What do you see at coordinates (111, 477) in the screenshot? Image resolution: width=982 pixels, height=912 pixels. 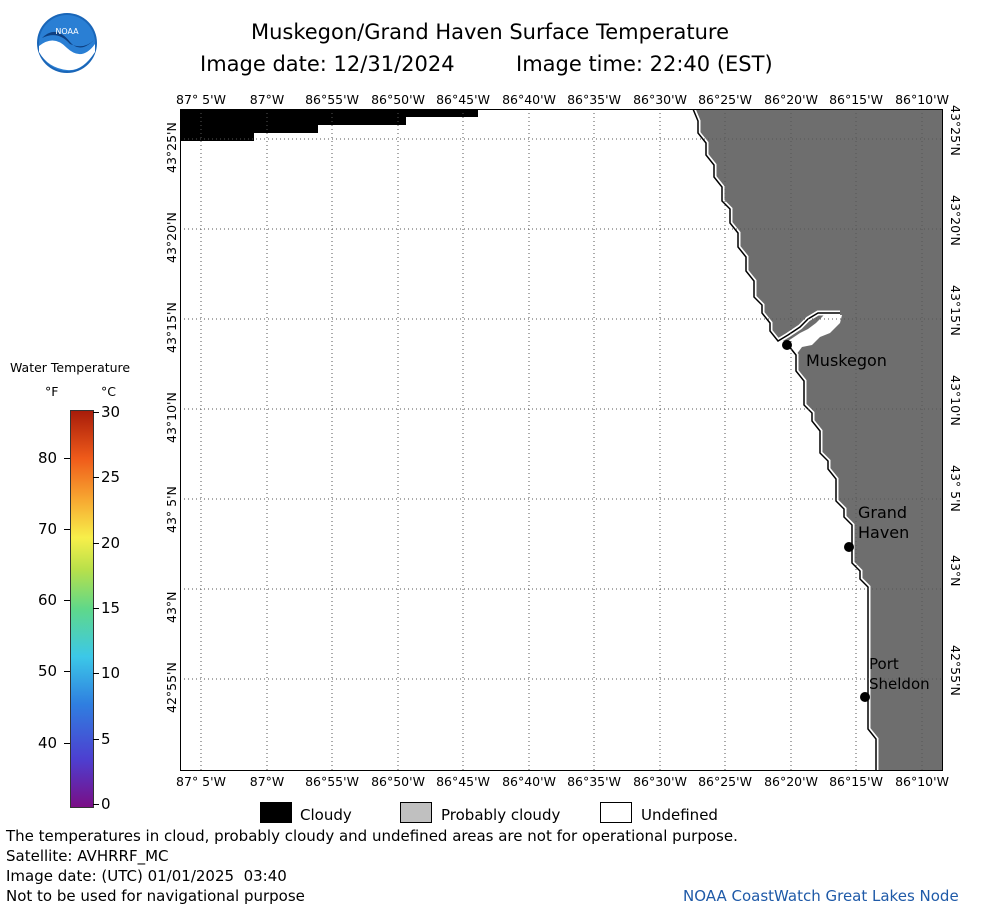 I see `c-tick-label: 25` at bounding box center [111, 477].